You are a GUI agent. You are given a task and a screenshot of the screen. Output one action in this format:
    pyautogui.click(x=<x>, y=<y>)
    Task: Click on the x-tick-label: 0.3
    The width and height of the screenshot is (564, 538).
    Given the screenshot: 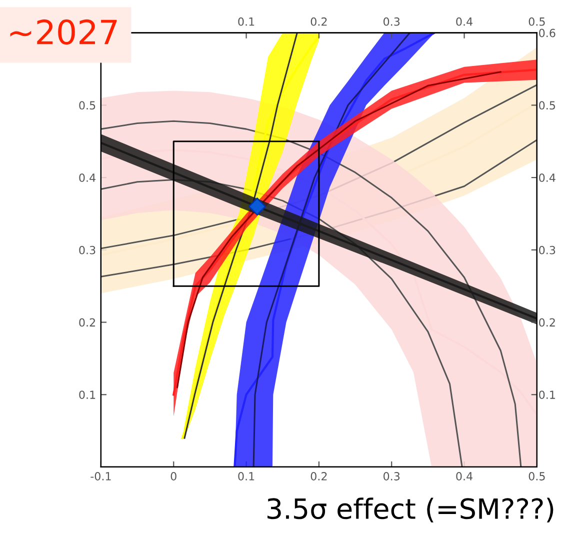 What is the action you would take?
    pyautogui.click(x=392, y=476)
    